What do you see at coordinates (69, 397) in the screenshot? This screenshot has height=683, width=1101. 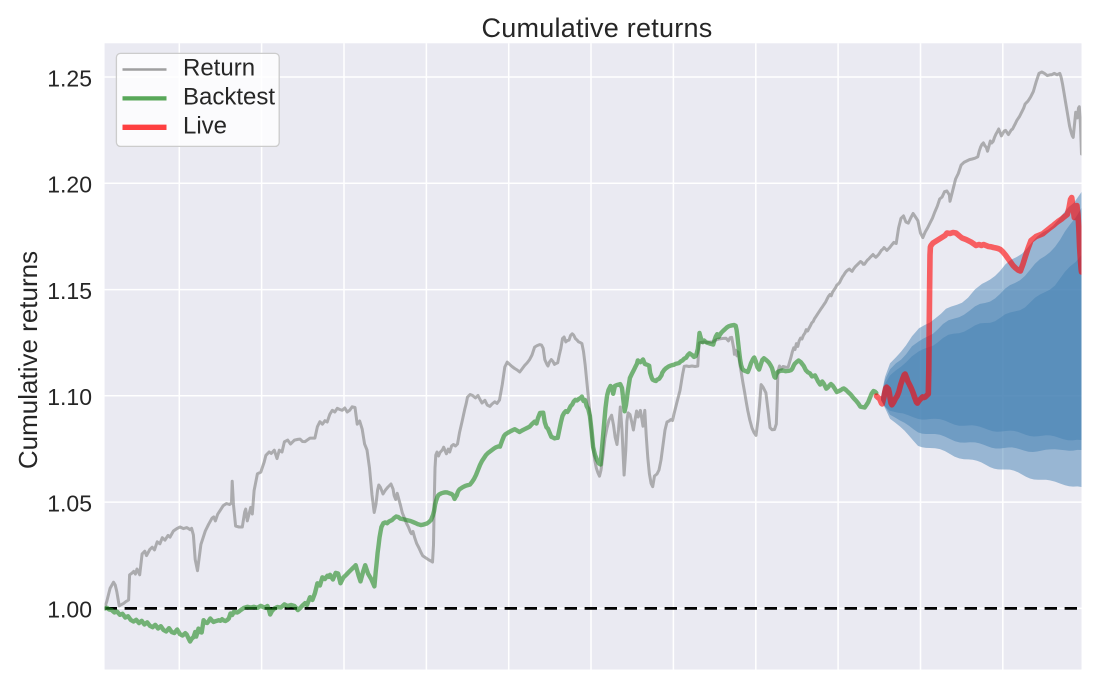 I see `svg-text: 1.10` at bounding box center [69, 397].